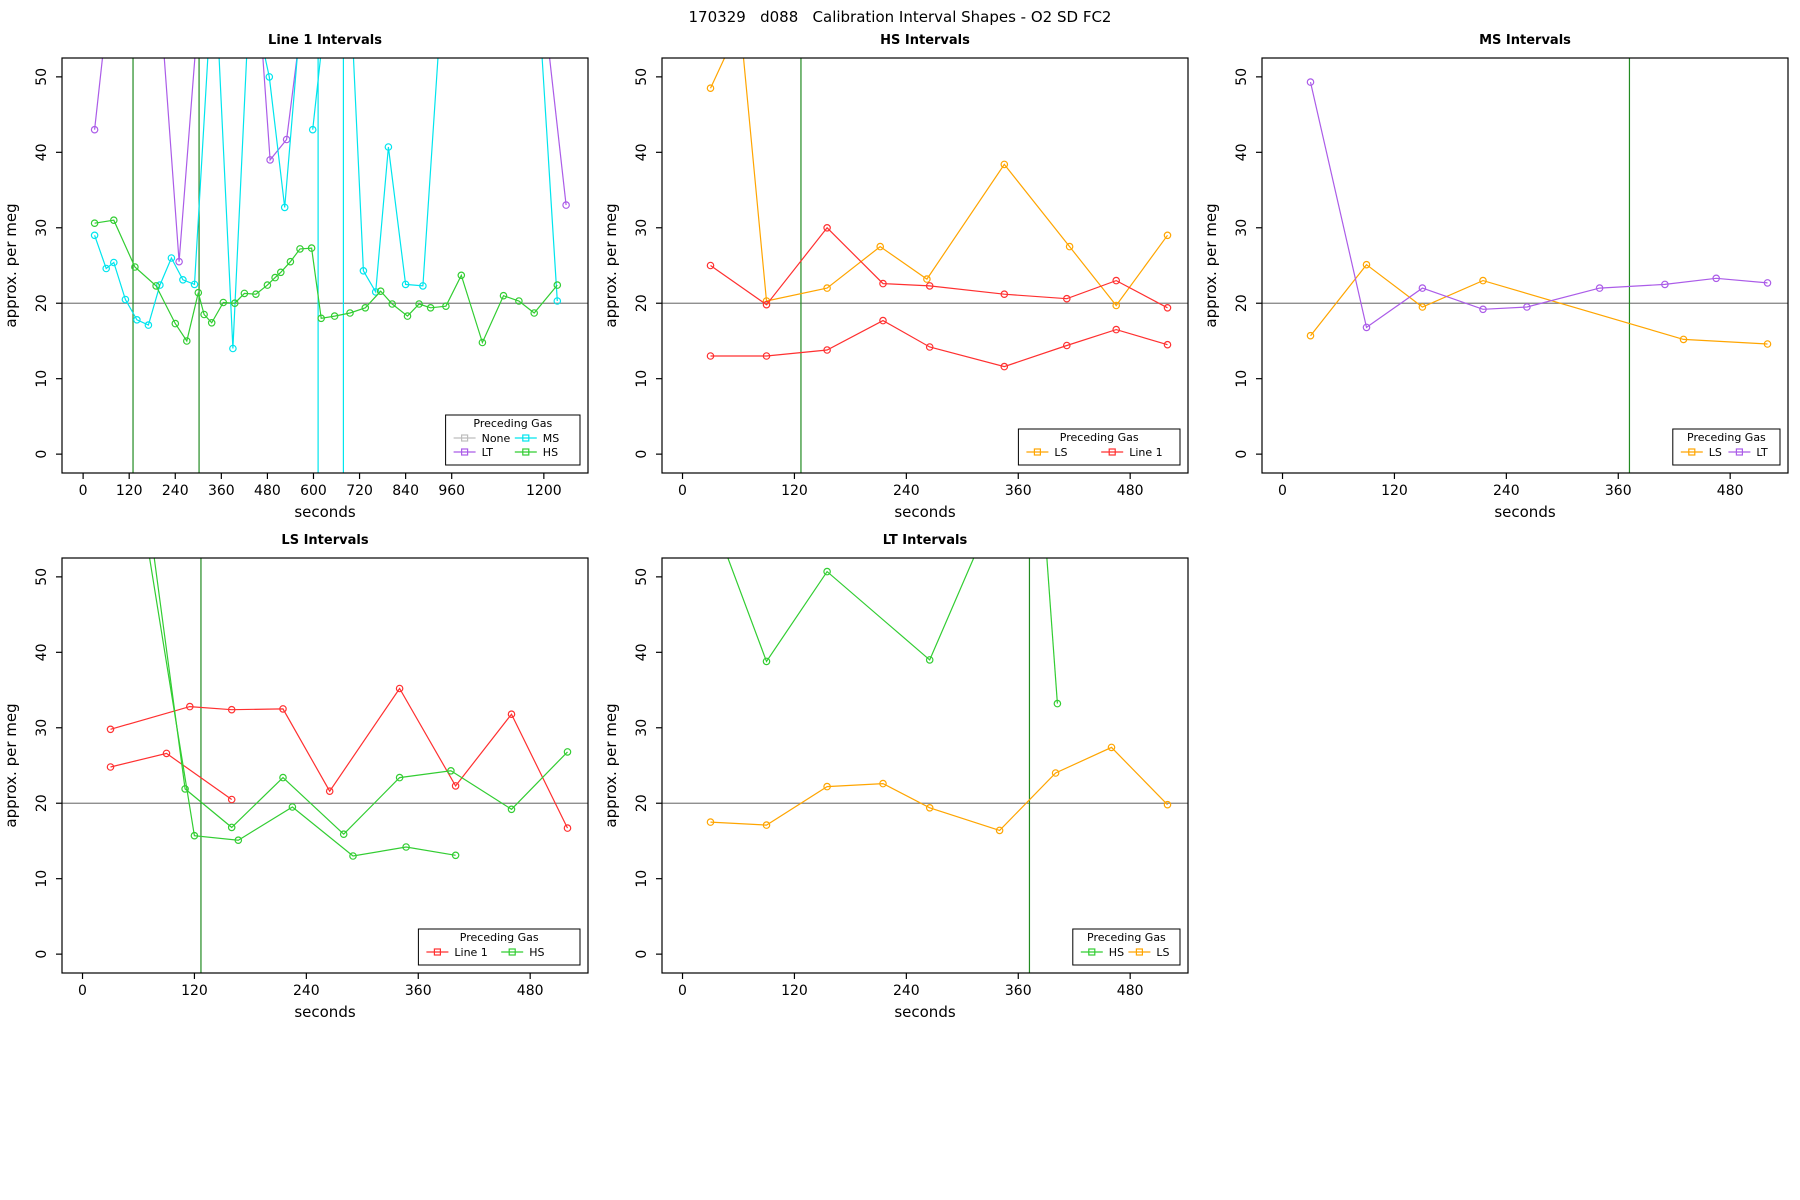 The image size is (1800, 1200). Describe the element at coordinates (1726, 447) in the screenshot. I see `legend: Preceding Gas LS LT` at that location.